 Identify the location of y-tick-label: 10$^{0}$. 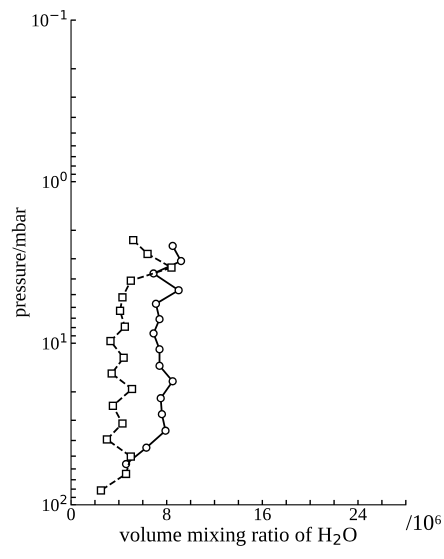
(54, 180).